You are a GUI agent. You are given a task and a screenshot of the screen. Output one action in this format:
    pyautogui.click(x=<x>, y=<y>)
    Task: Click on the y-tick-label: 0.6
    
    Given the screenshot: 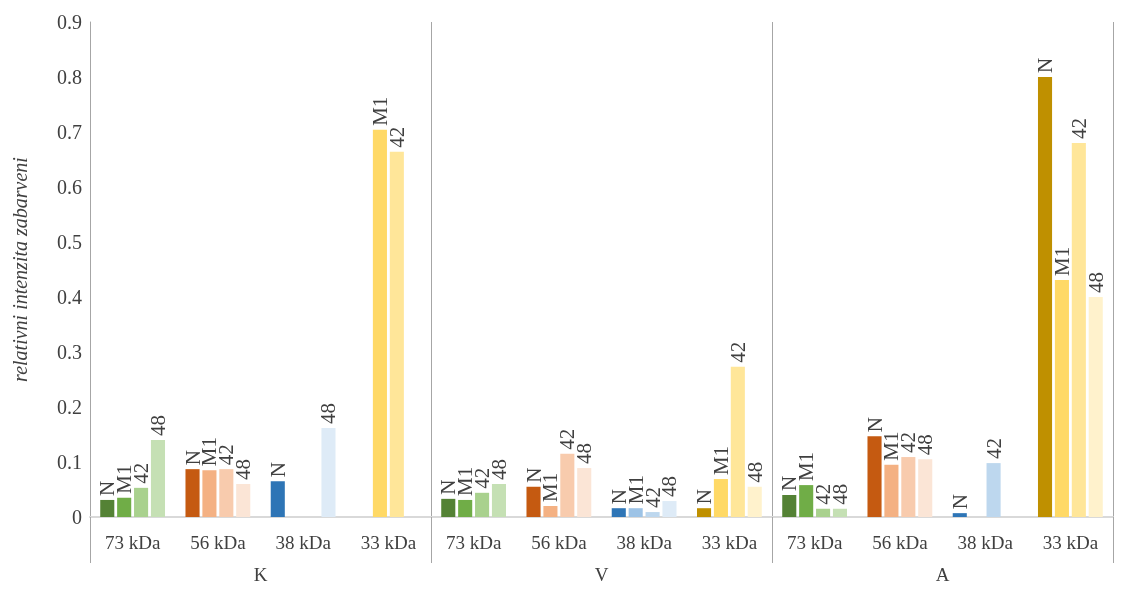 What is the action you would take?
    pyautogui.click(x=69, y=187)
    